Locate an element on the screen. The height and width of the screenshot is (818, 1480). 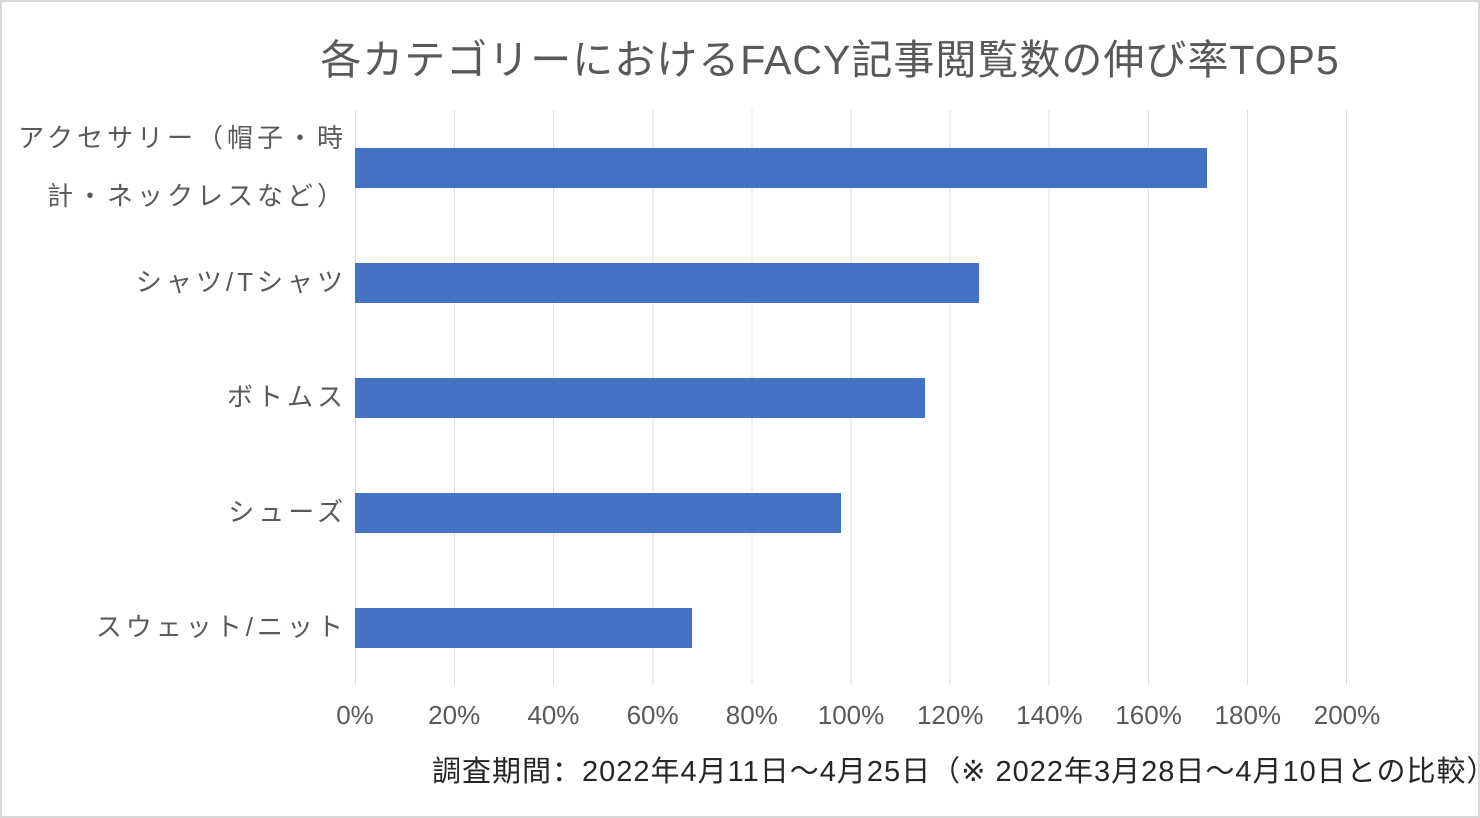
x-tick-label: 180% is located at coordinates (1248, 715).